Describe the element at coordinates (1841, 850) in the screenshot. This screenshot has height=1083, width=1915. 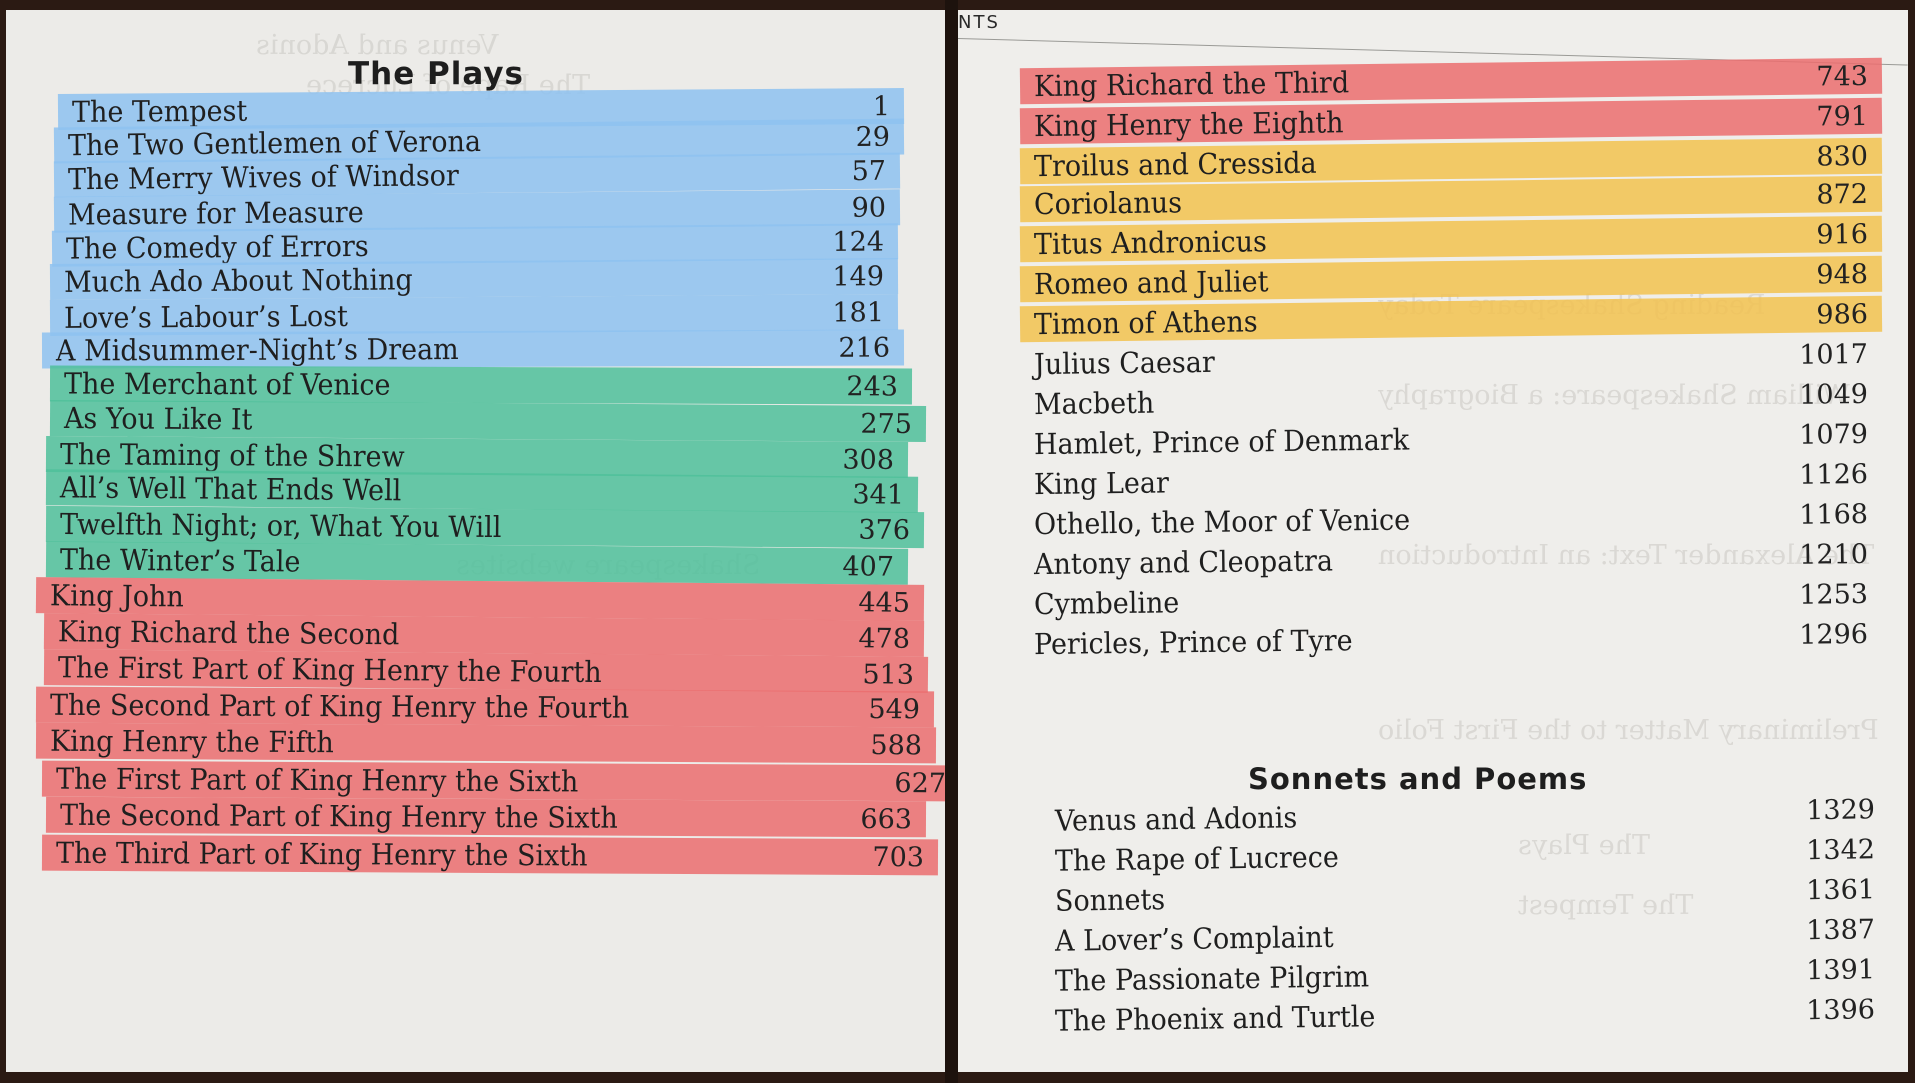
I see `entry-page-number: 1342` at that location.